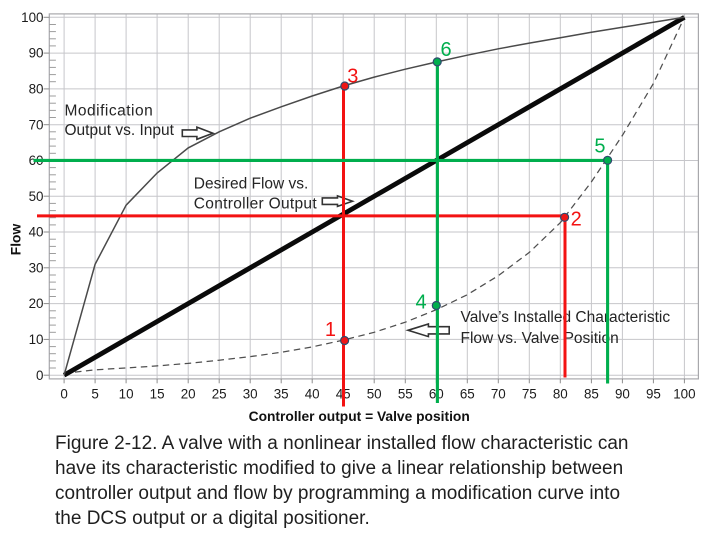 Image resolution: width=715 pixels, height=539 pixels. Describe the element at coordinates (446, 50) in the screenshot. I see `svg-text: 6` at that location.